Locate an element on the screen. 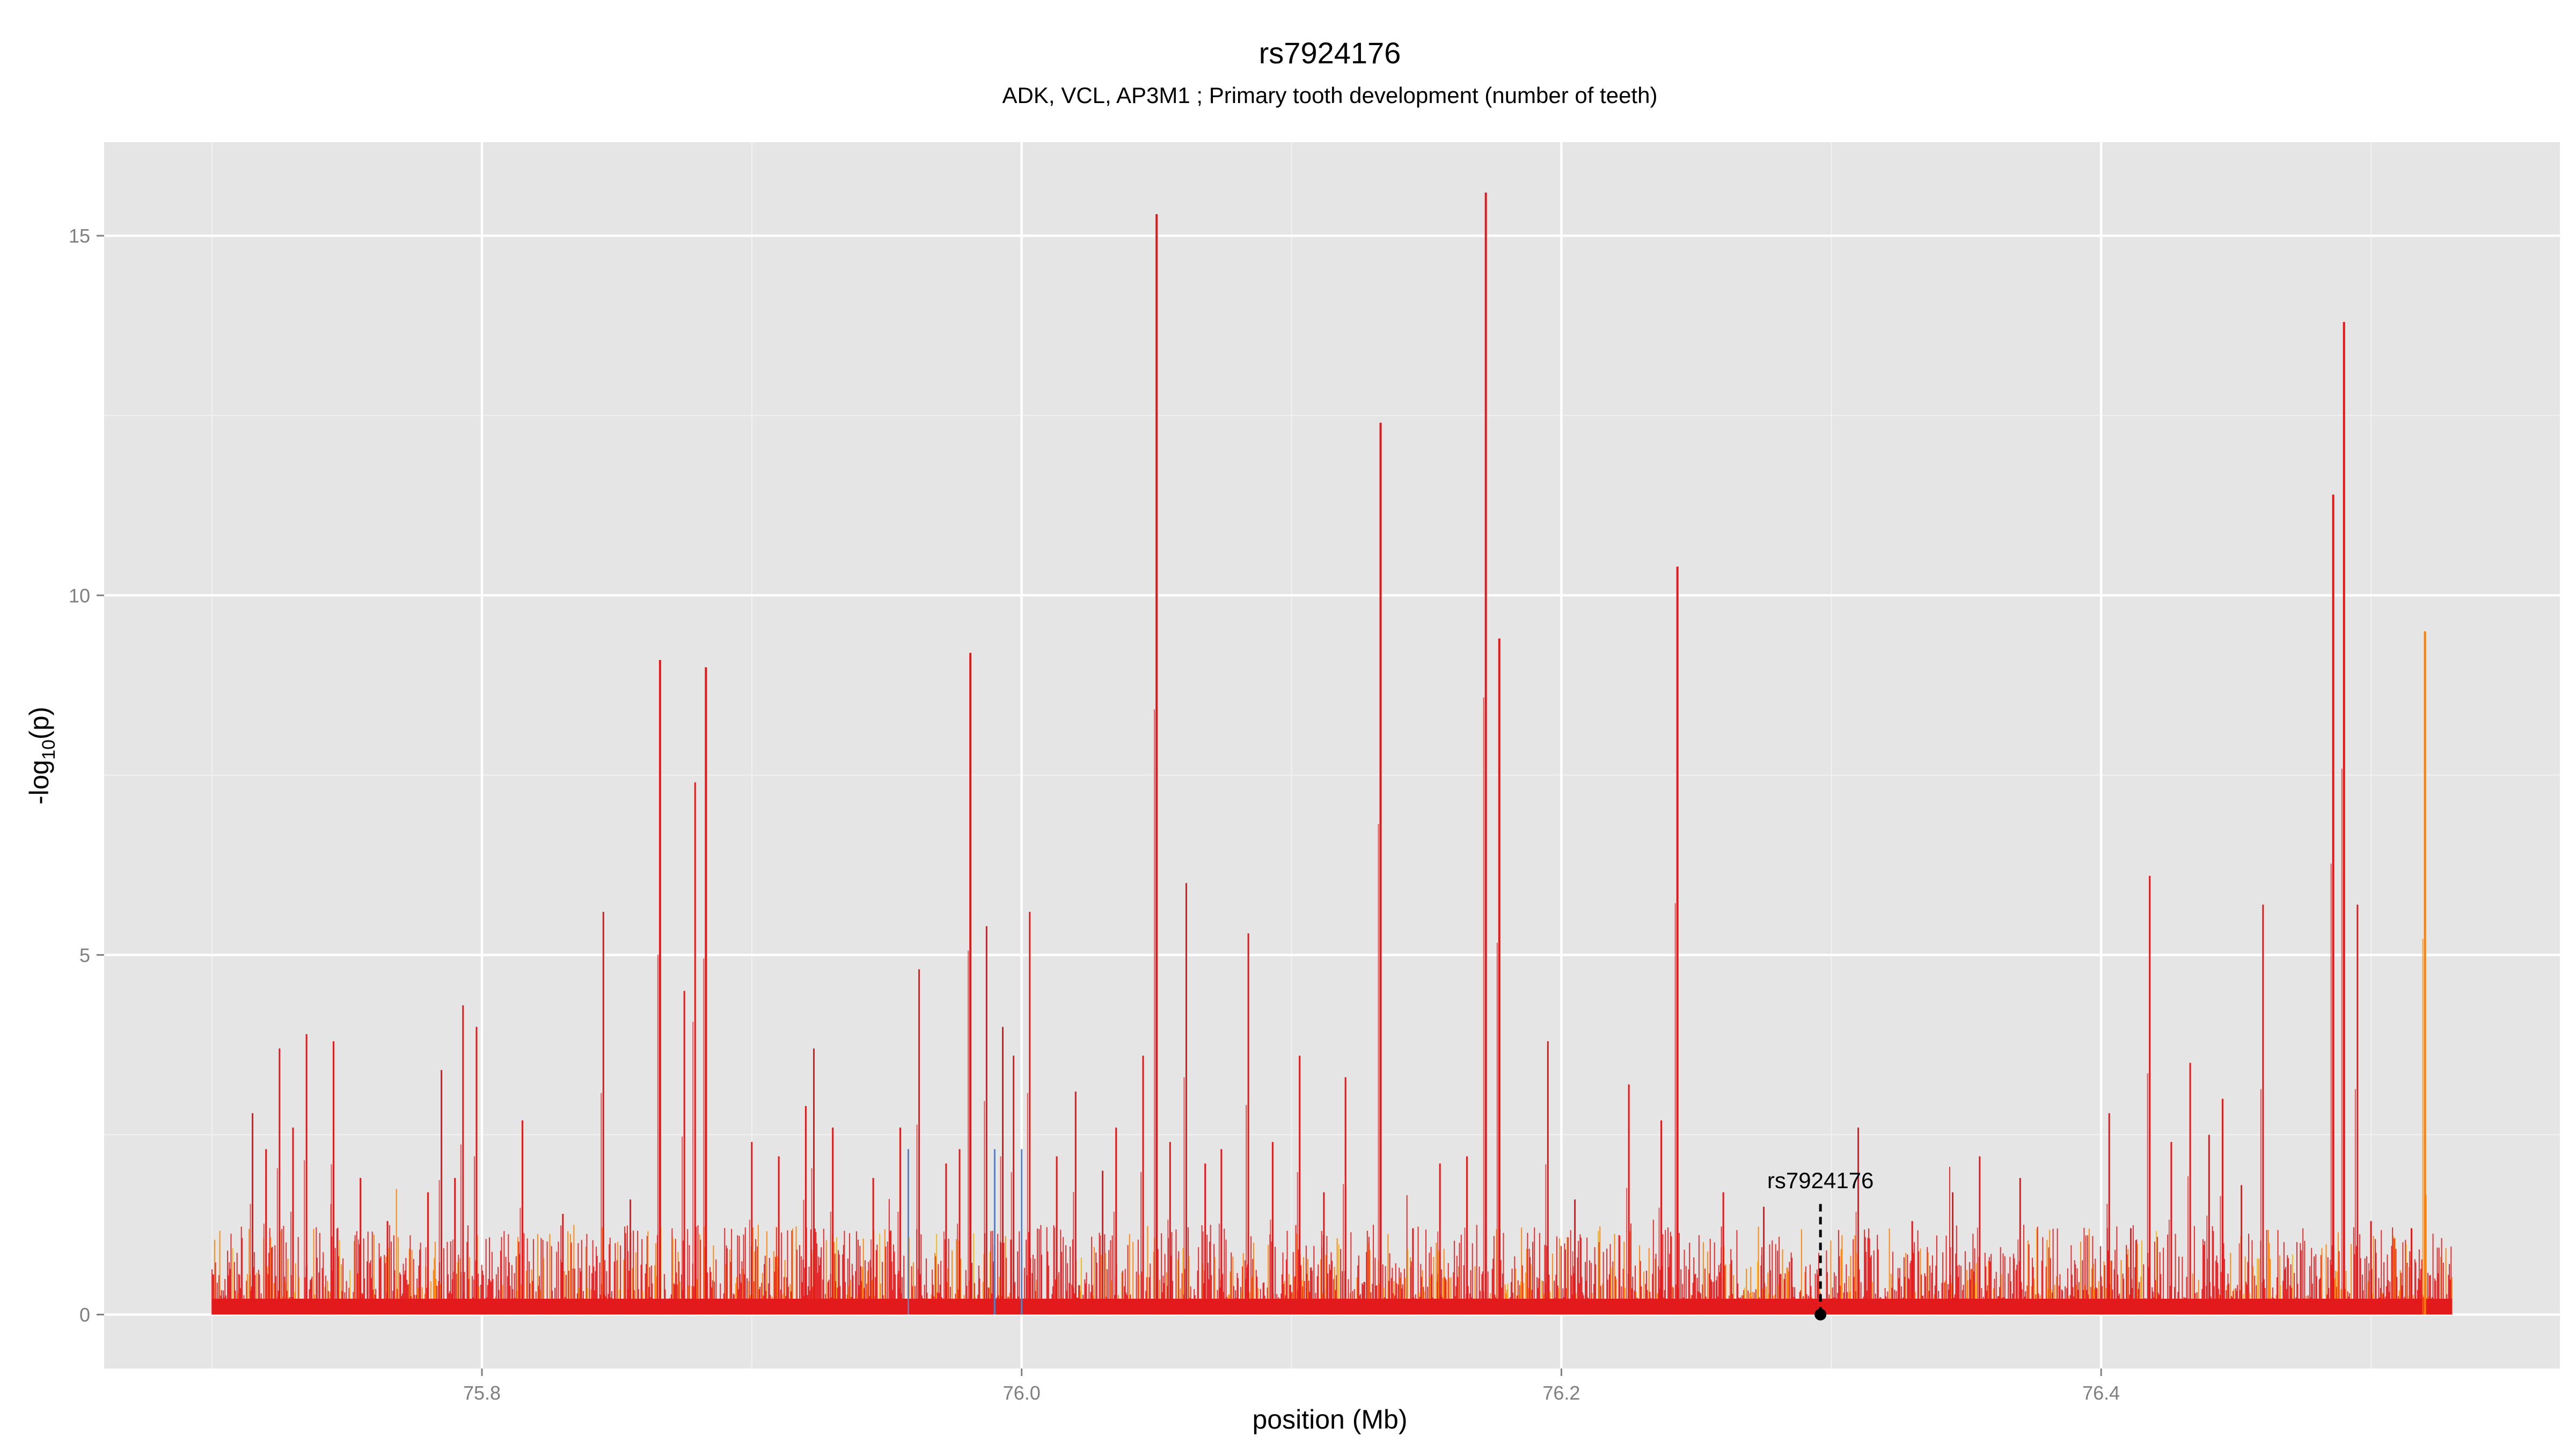 The height and width of the screenshot is (1449, 2576). baseline-band is located at coordinates (1332, 1307).